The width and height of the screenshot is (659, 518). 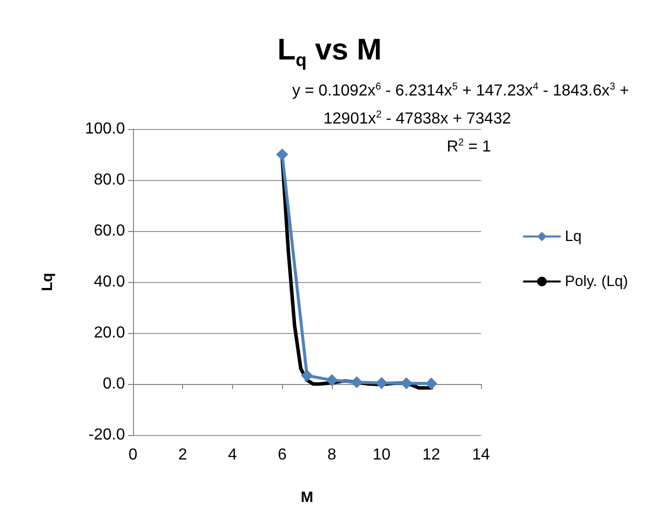 What do you see at coordinates (282, 455) in the screenshot?
I see `x-tick-label: 6` at bounding box center [282, 455].